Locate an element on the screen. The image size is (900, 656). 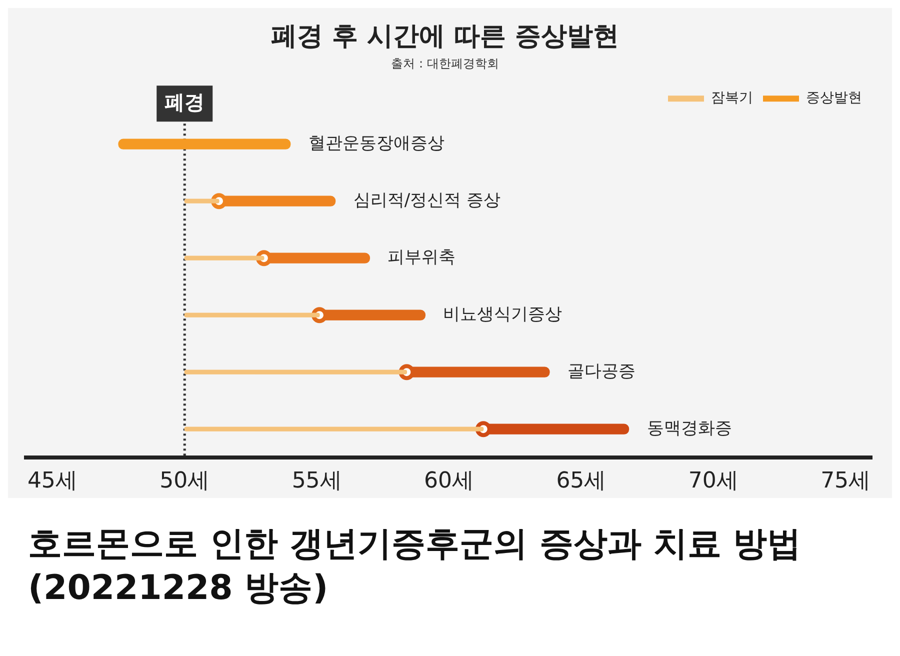
x-tick-label: 75세 is located at coordinates (845, 481).